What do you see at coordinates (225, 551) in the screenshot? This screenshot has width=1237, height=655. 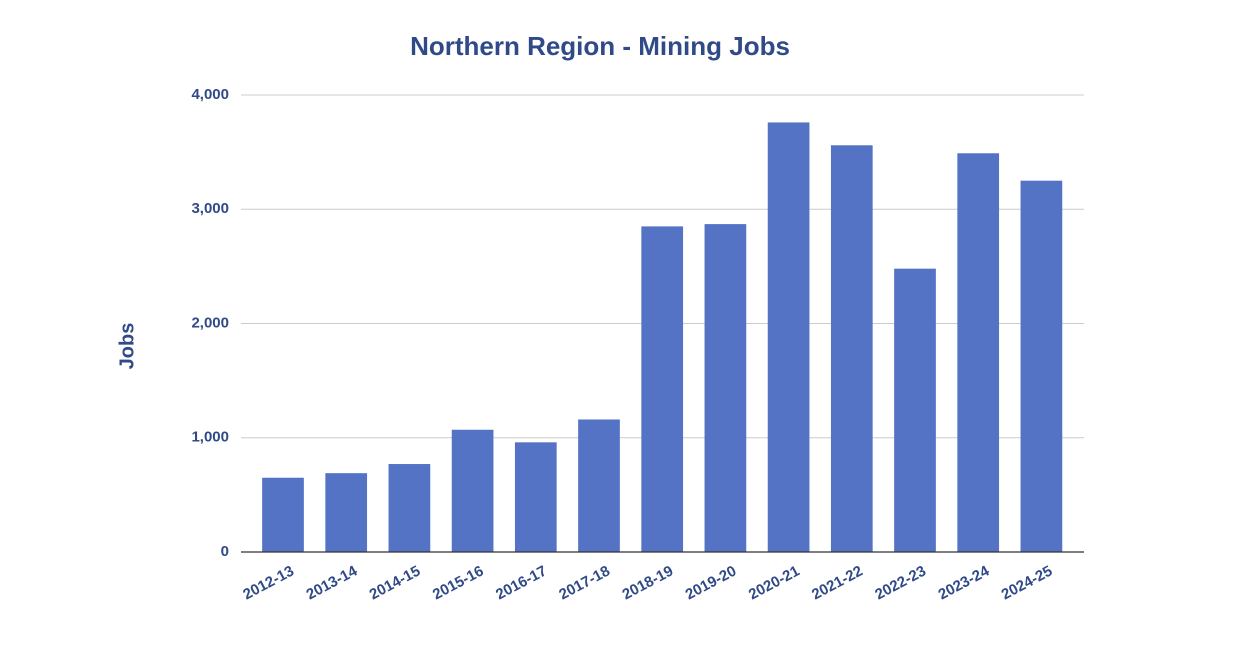 I see `y-tick-label: 0` at bounding box center [225, 551].